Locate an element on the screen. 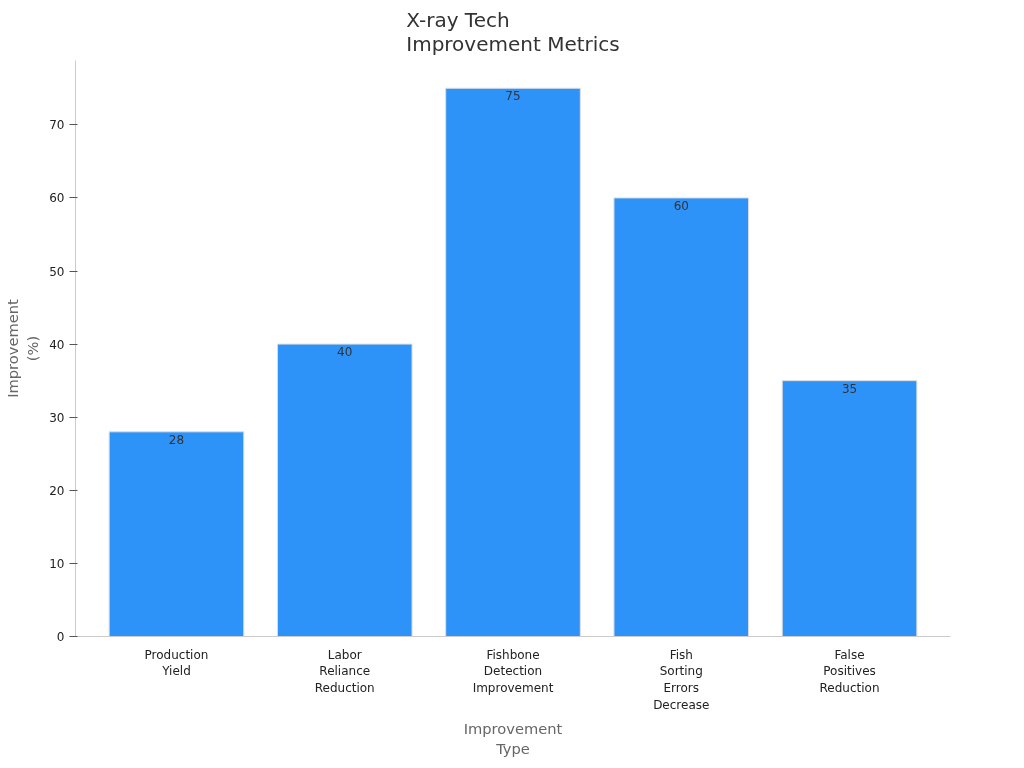 This screenshot has width=1024, height=768. x-tick-label: Fishbone Detection Improvement is located at coordinates (513, 671).